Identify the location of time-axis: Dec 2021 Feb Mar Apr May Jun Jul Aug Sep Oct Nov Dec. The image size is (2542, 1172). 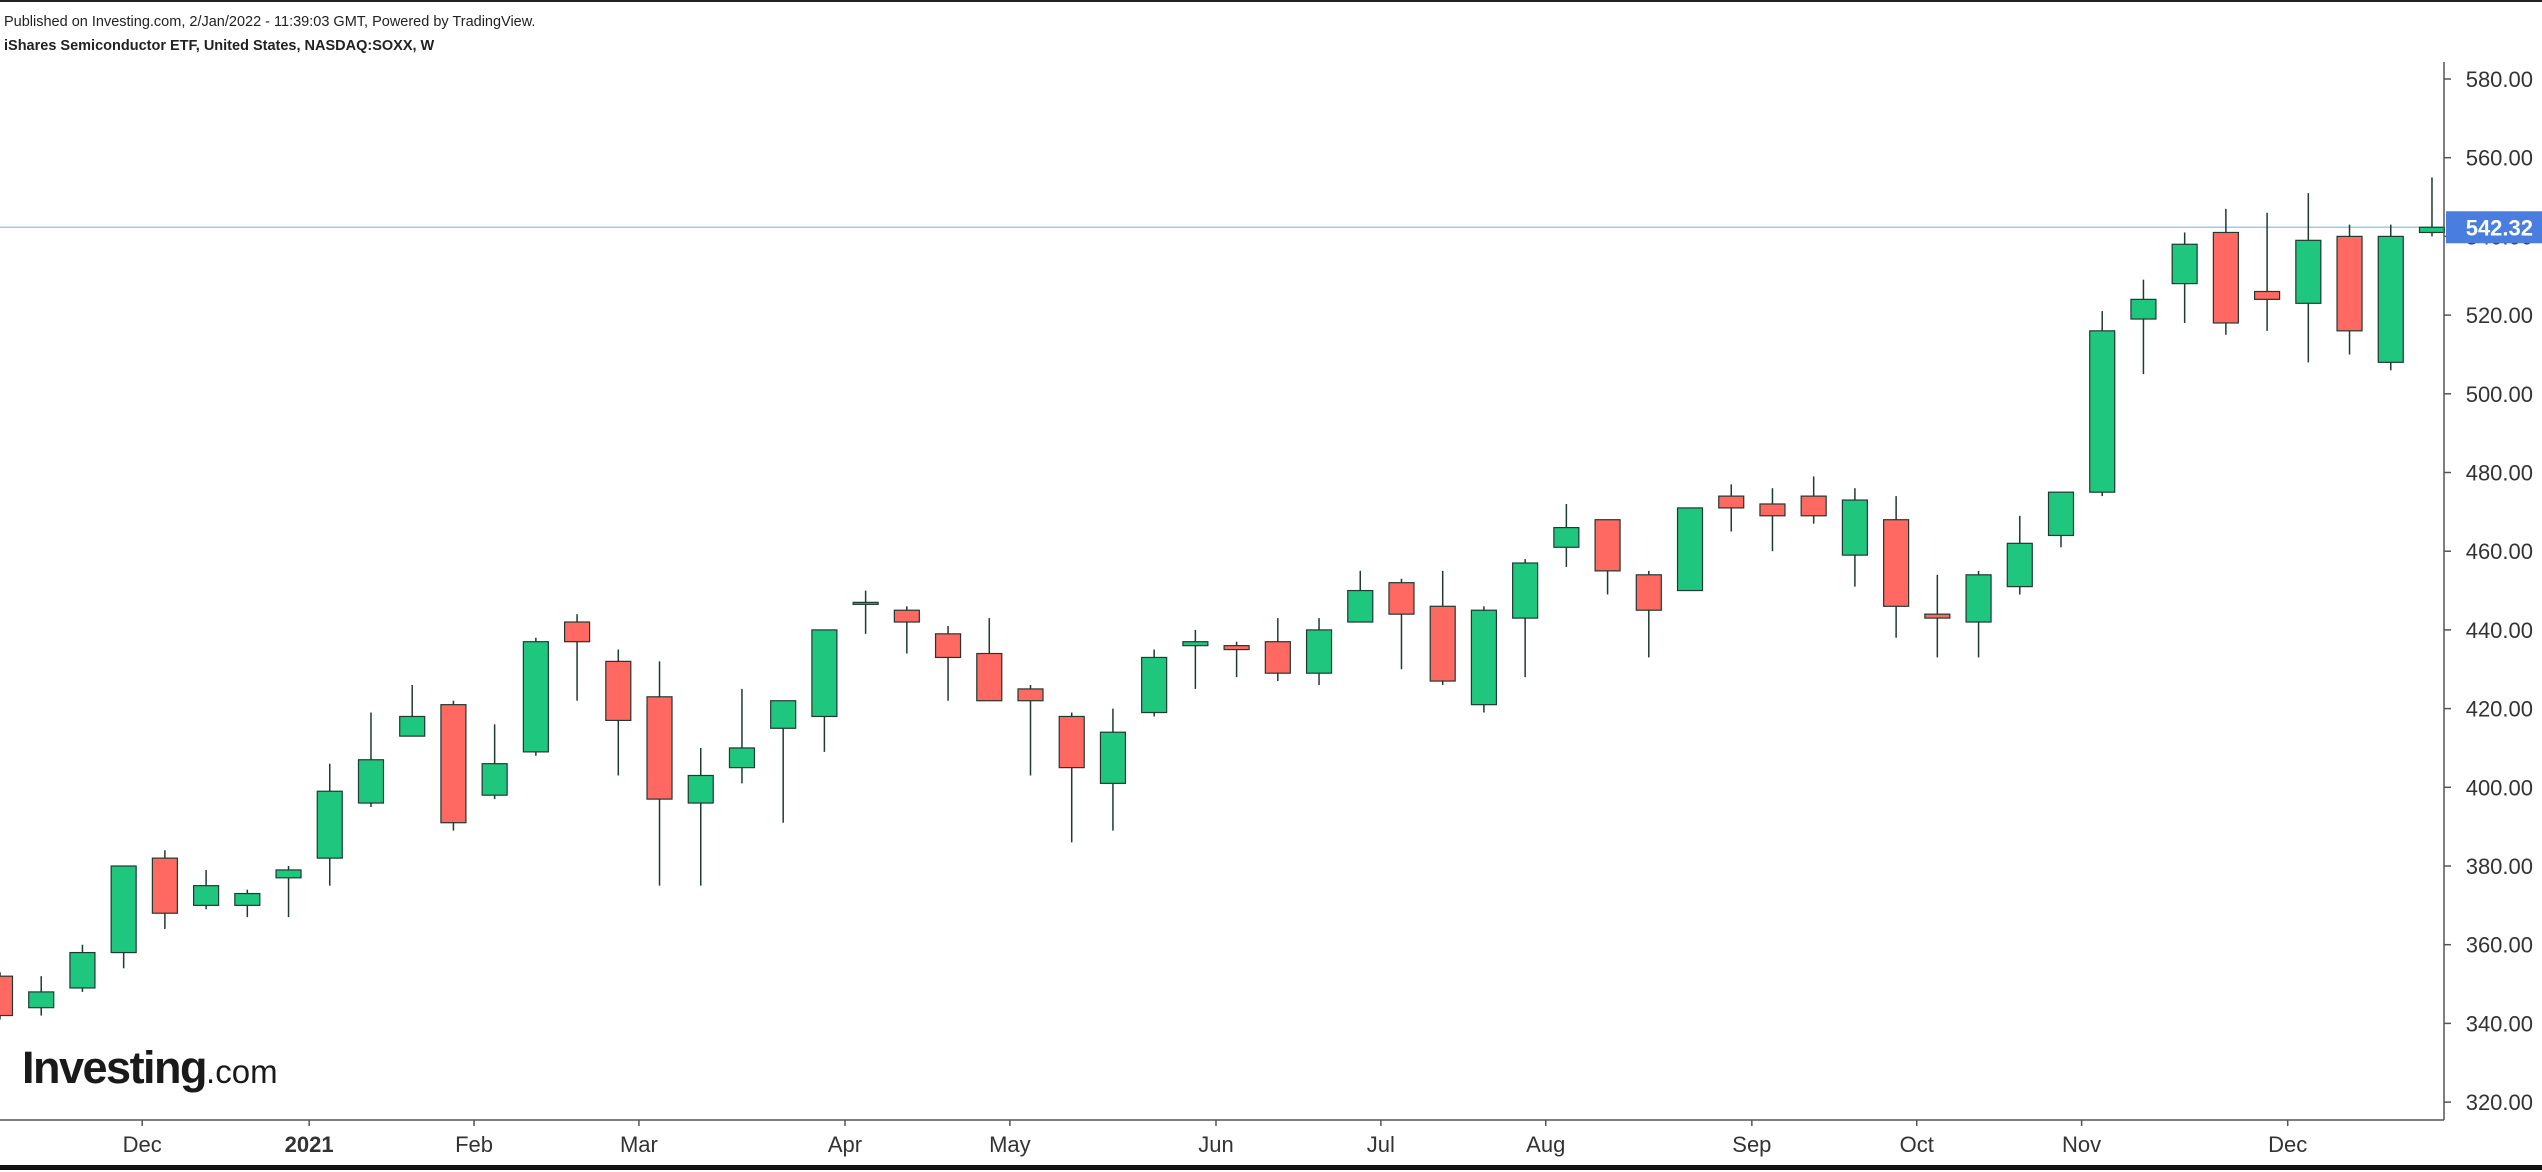
(1222, 1138).